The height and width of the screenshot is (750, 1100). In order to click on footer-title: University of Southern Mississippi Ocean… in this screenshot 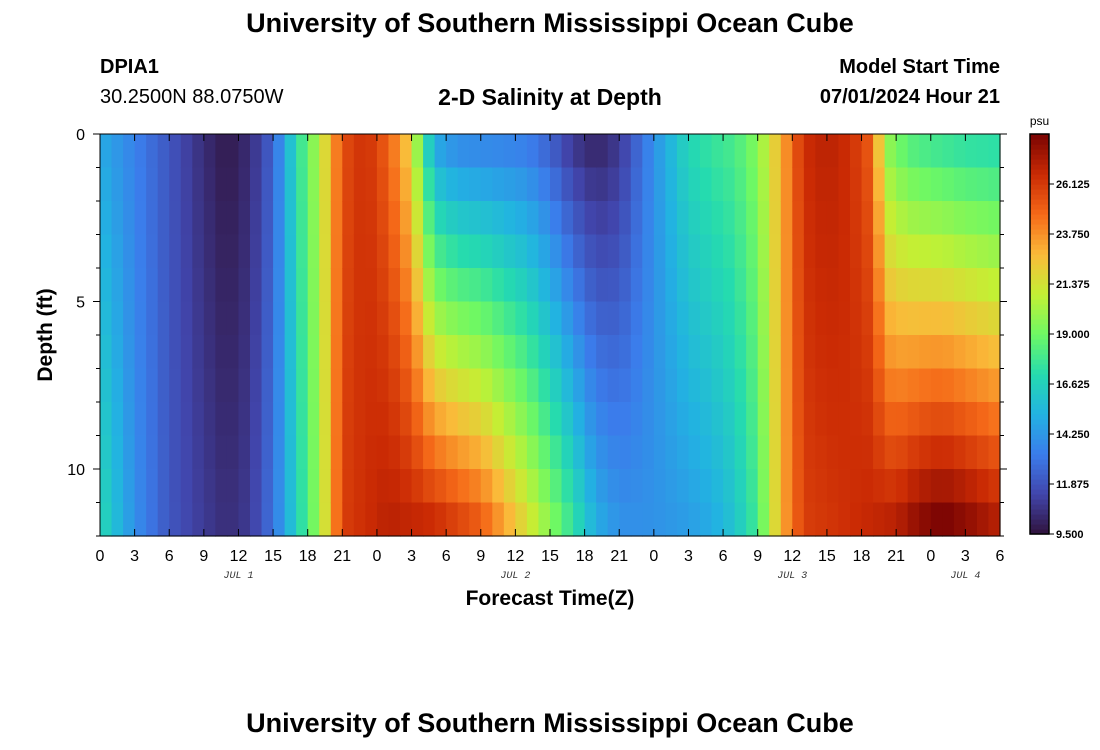, I will do `click(550, 723)`.